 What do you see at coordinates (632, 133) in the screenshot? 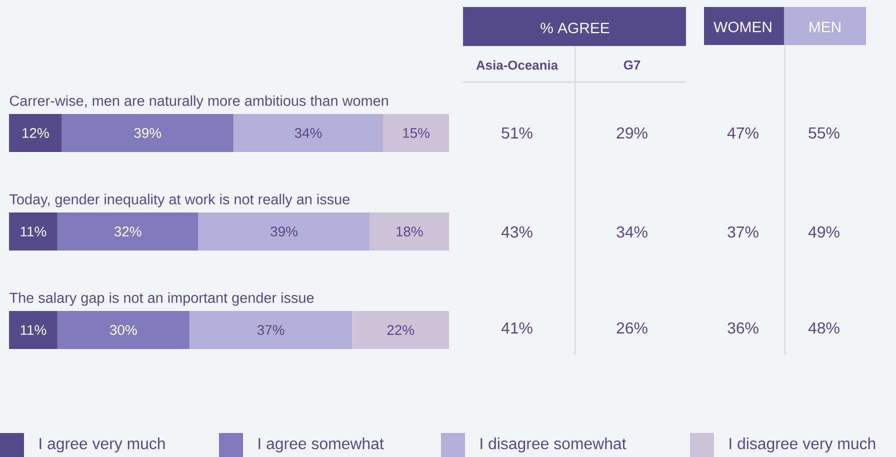
I see `text: 29%` at bounding box center [632, 133].